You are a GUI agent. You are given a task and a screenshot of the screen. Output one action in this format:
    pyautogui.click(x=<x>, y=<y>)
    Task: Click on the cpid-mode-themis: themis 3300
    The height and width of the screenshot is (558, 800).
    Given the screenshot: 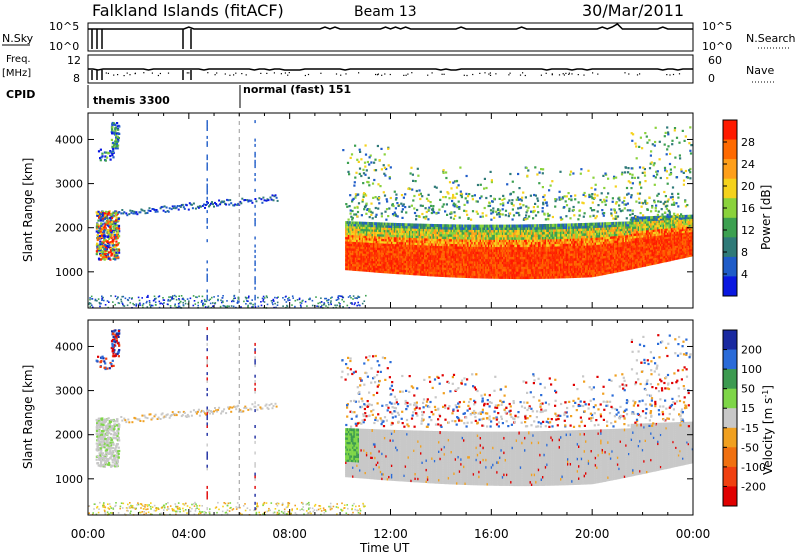 What is the action you would take?
    pyautogui.click(x=131, y=100)
    